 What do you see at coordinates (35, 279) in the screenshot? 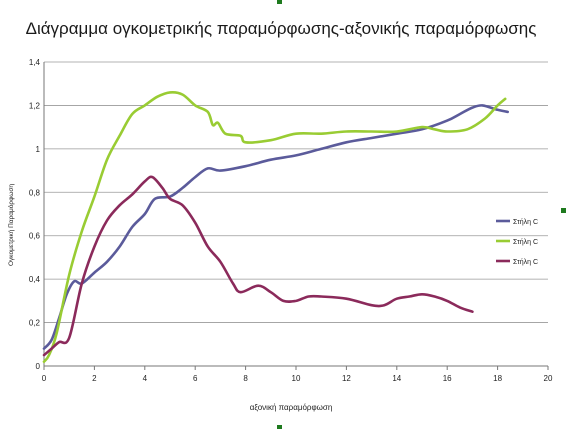
I see `y-tick-label: 0,4` at bounding box center [35, 279].